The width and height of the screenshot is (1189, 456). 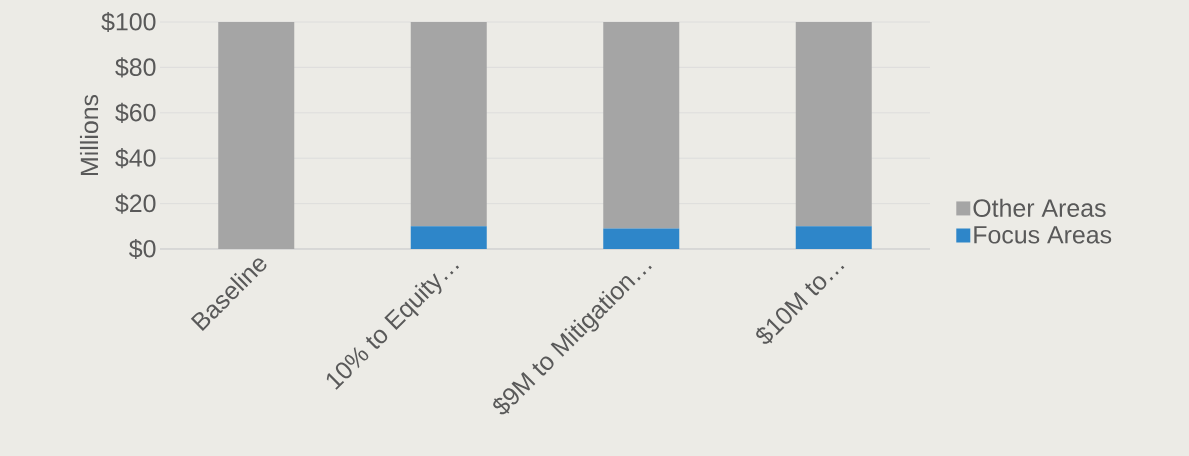 I want to click on y-axis-title: Millions, so click(x=89, y=134).